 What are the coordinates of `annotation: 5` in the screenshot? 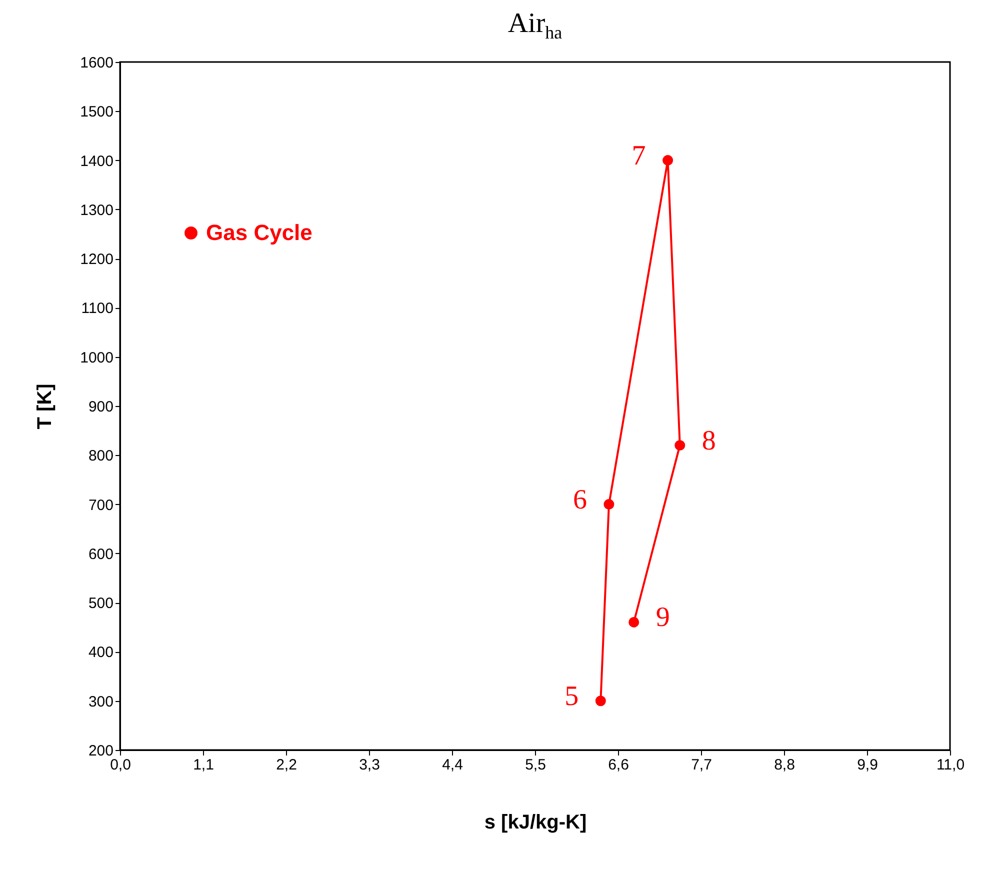 It's located at (571, 696).